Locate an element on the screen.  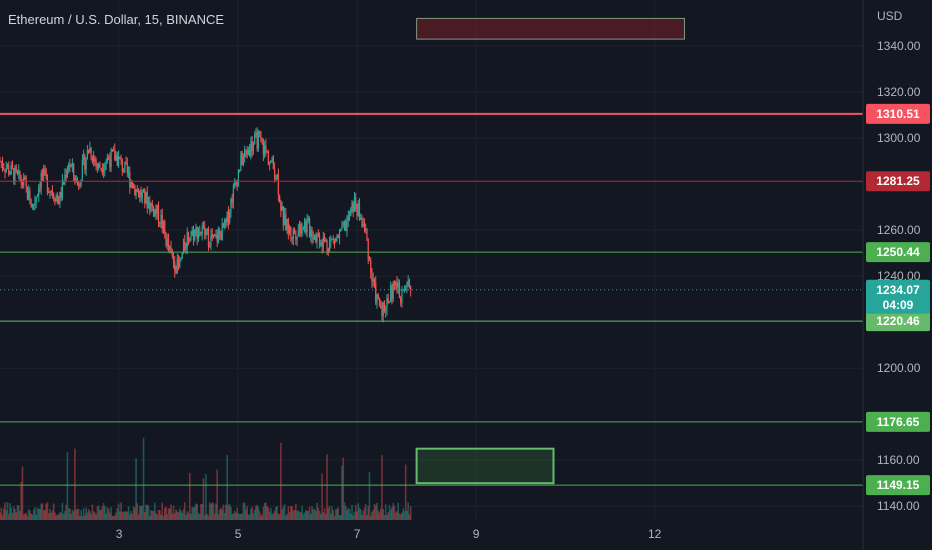
y-tick-label: 1320.00 is located at coordinates (899, 92).